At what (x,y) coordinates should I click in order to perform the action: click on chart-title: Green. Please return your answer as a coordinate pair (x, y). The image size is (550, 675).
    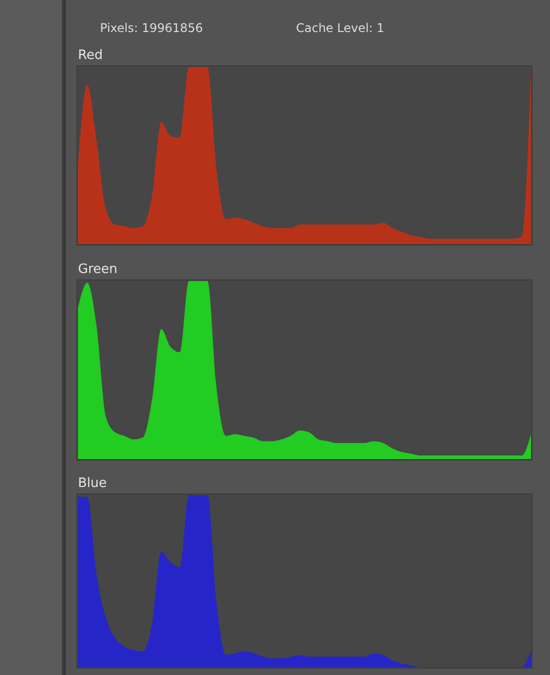
    Looking at the image, I should click on (98, 269).